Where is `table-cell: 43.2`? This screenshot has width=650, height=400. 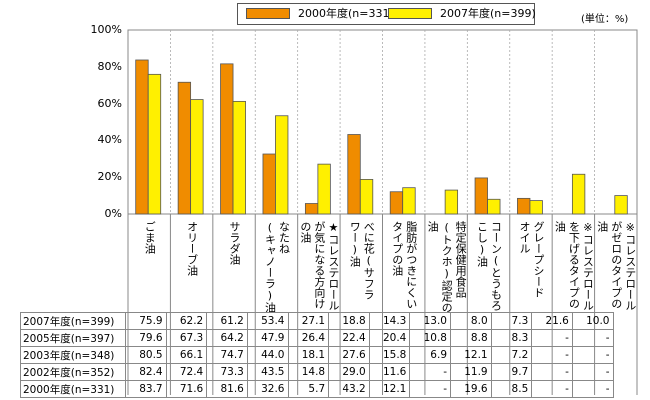
table-cell: 43.2 is located at coordinates (349, 389).